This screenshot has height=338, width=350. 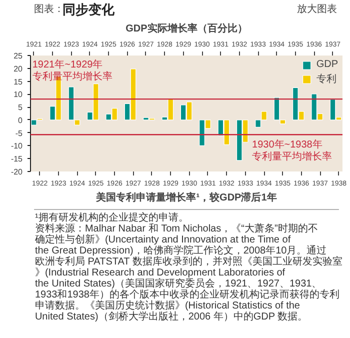 What do you see at coordinates (89, 9) in the screenshot?
I see `chart-title: 同步变化` at bounding box center [89, 9].